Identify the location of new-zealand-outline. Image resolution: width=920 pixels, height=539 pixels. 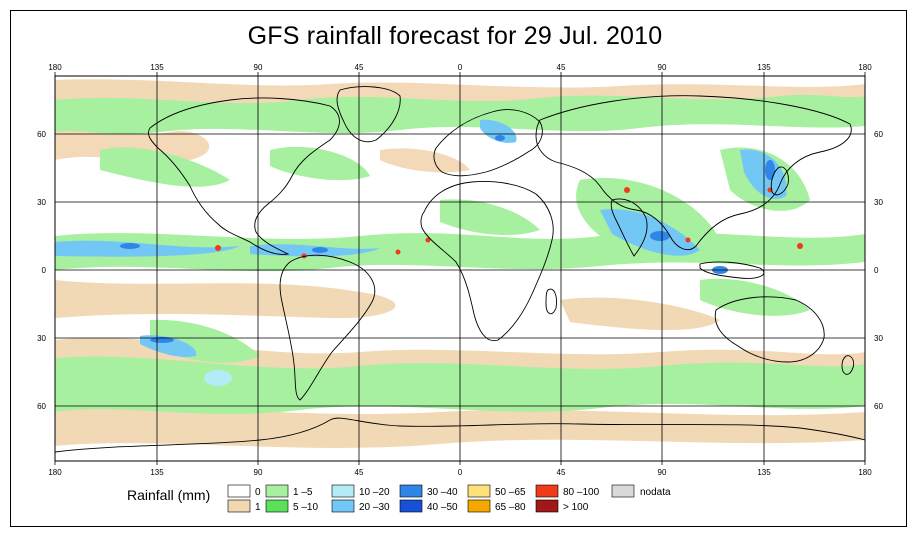
(848, 365).